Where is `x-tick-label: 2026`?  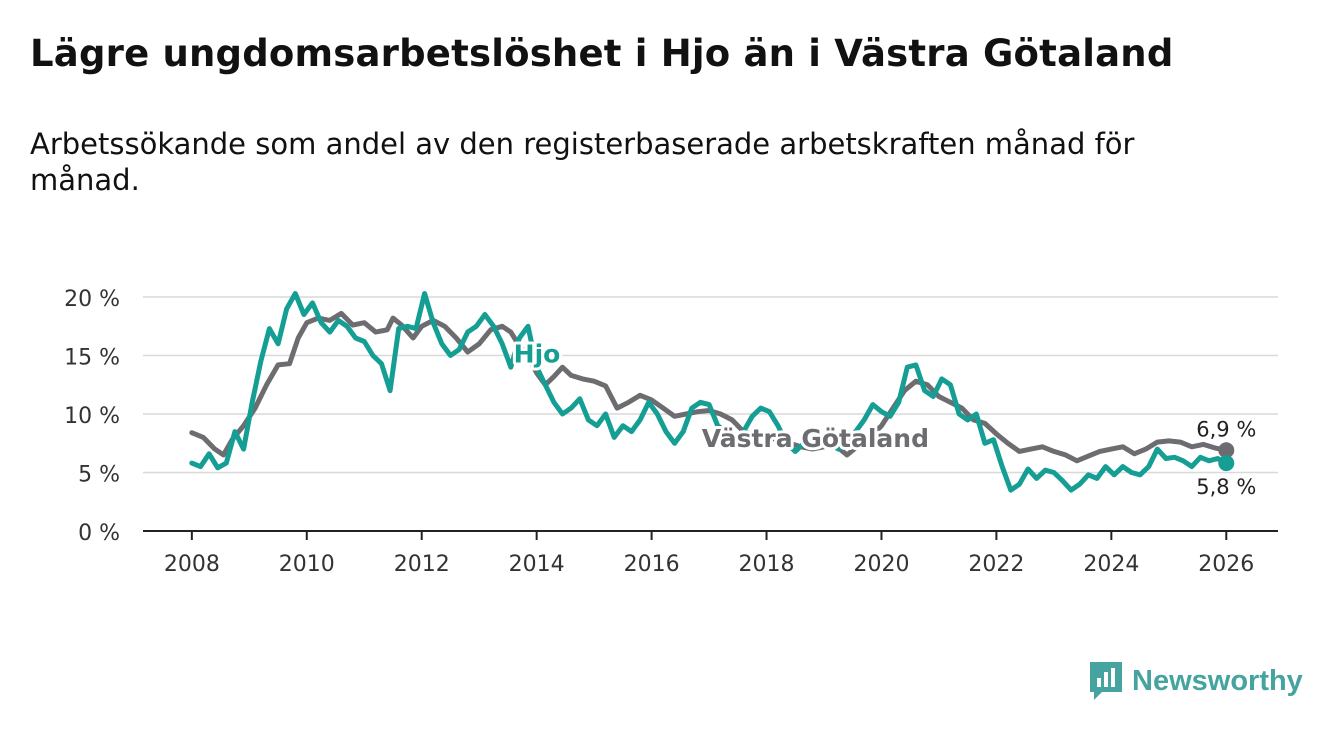
x-tick-label: 2026 is located at coordinates (1226, 564).